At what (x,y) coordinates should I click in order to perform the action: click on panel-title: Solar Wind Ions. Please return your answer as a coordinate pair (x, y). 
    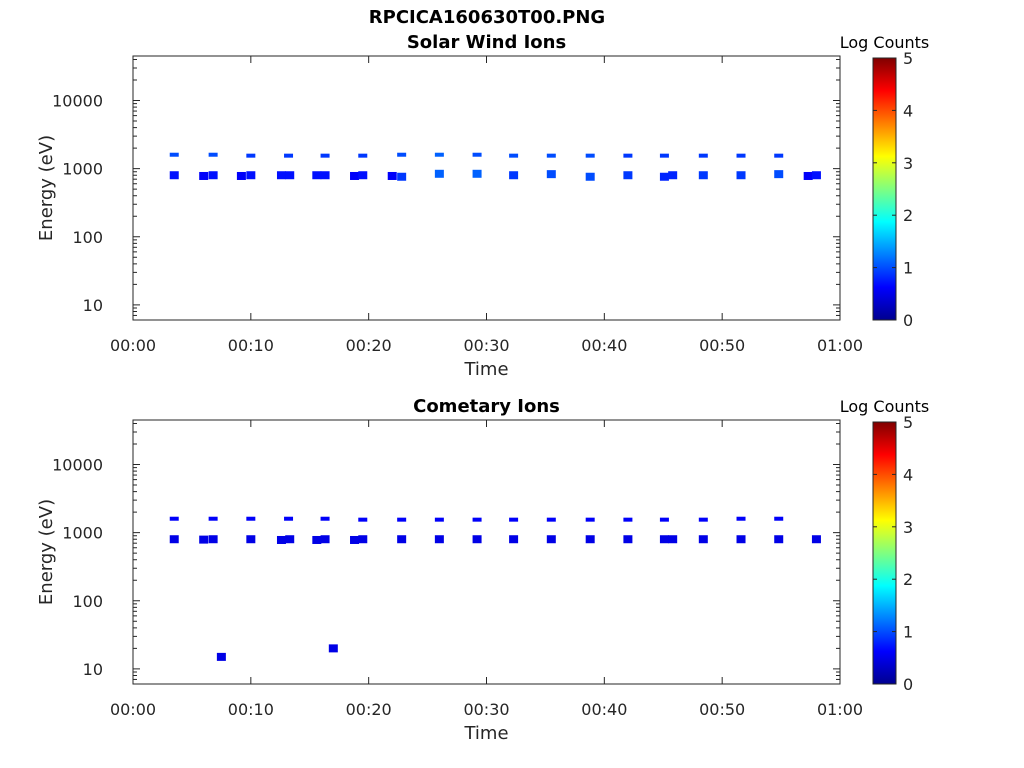
    Looking at the image, I should click on (486, 42).